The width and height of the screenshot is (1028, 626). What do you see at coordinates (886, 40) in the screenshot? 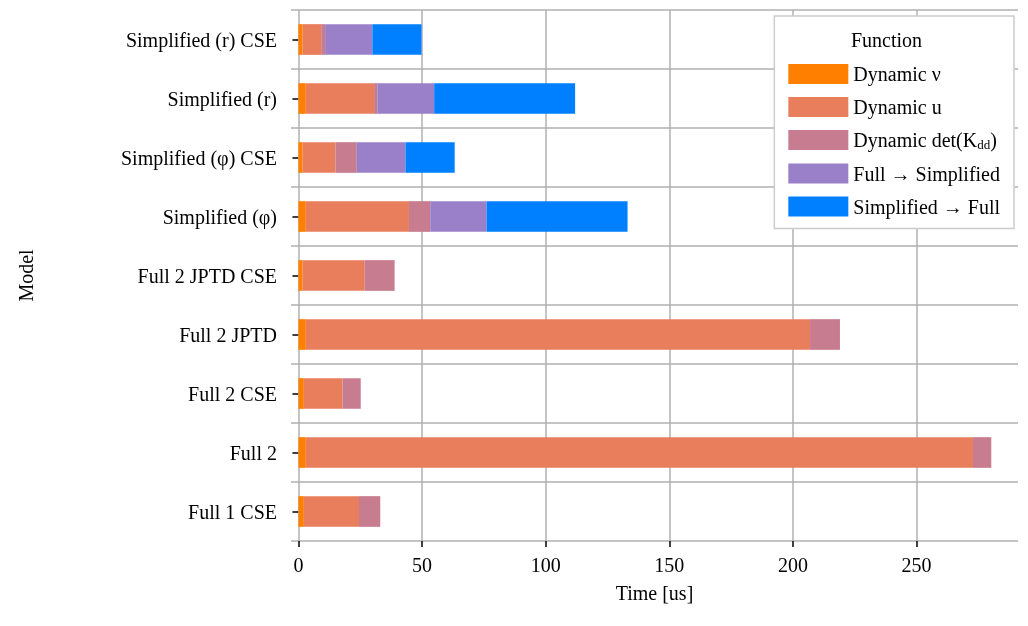
I see `legend-title: Function` at bounding box center [886, 40].